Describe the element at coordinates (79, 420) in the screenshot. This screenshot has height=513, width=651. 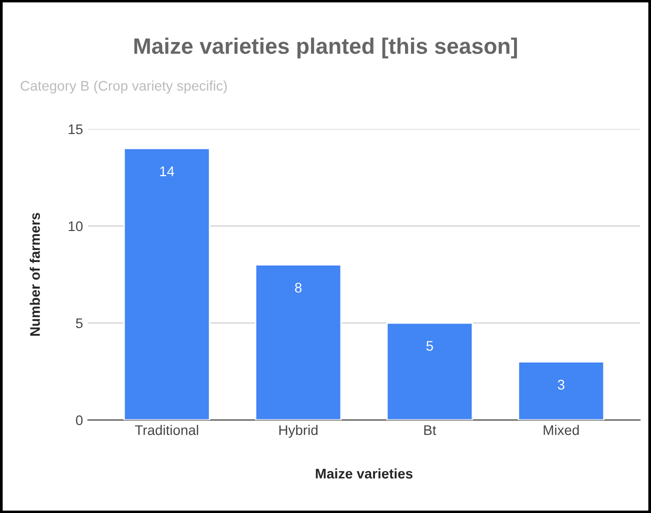
I see `y-tick-label: 0` at that location.